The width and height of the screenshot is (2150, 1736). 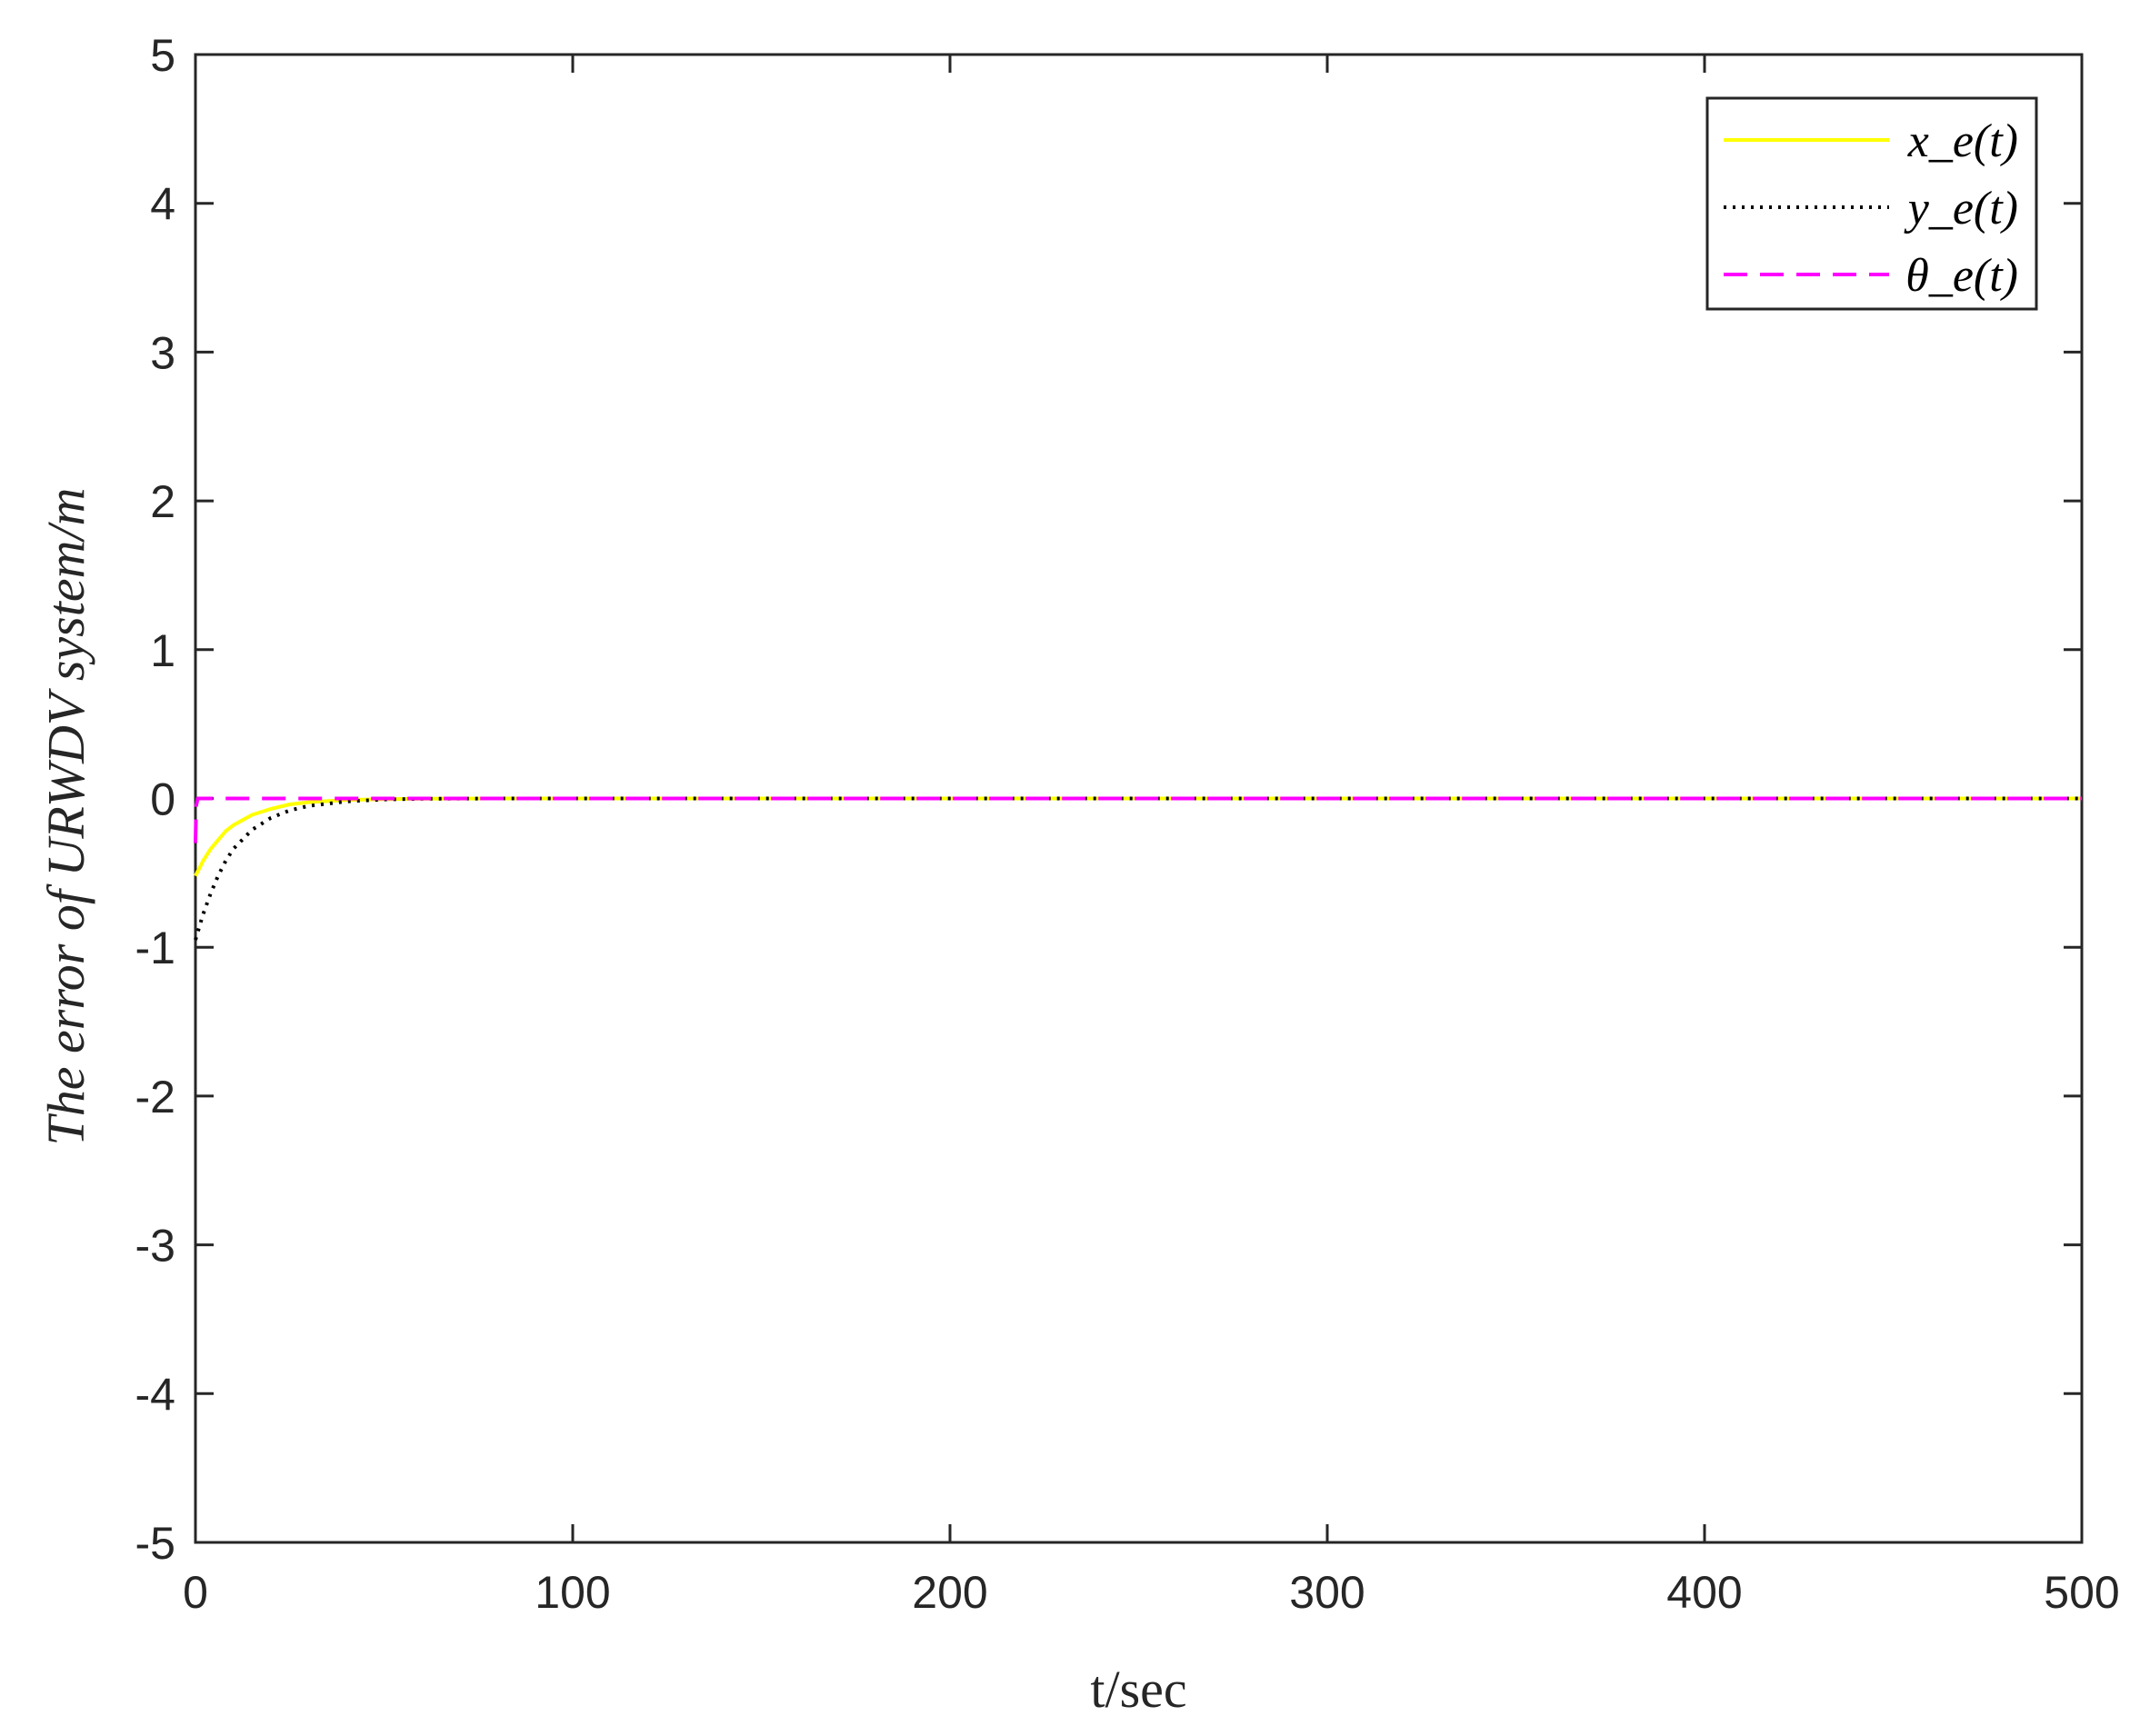 I want to click on y-tick-label: -2, so click(x=155, y=1097).